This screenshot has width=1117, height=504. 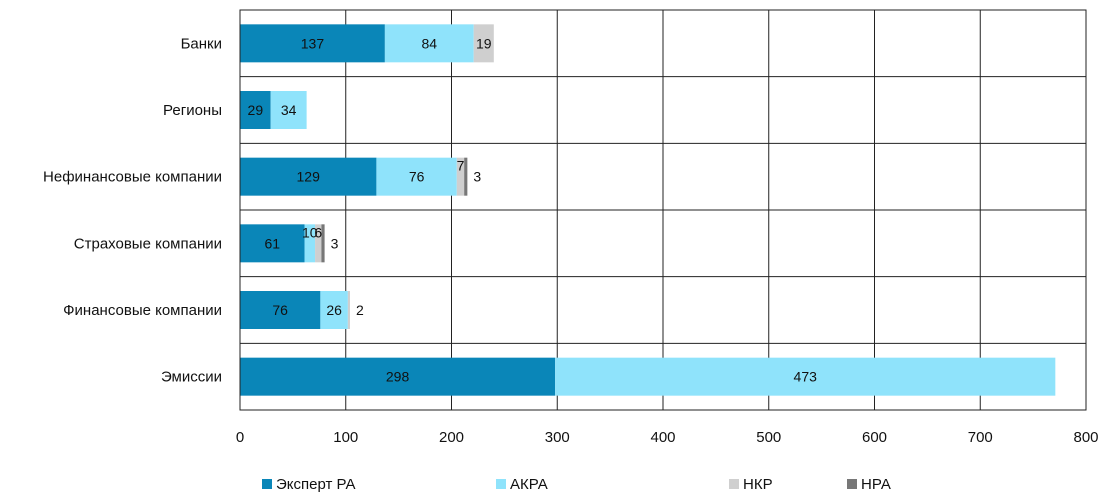 I want to click on bar-эксперт-ра-финансовые-компании, so click(x=280, y=310).